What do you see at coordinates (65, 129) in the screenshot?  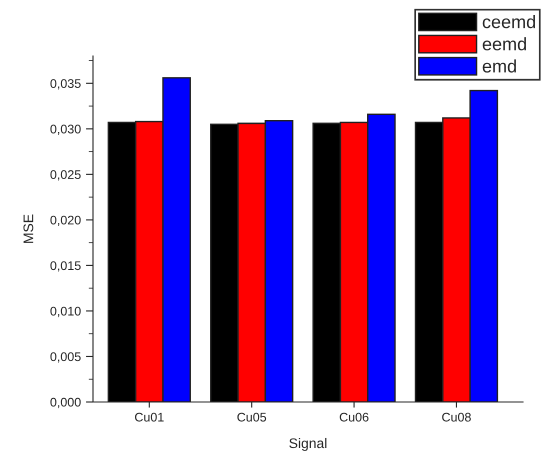 I see `y-tick-label: 0,030` at bounding box center [65, 129].